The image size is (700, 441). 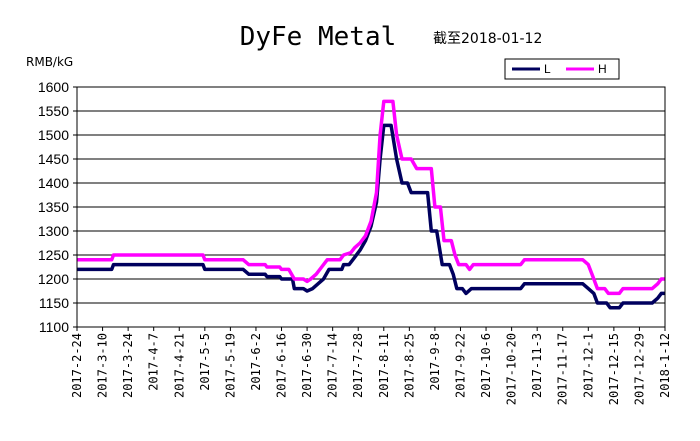 I want to click on y-tick-label: 1100, so click(x=54, y=327).